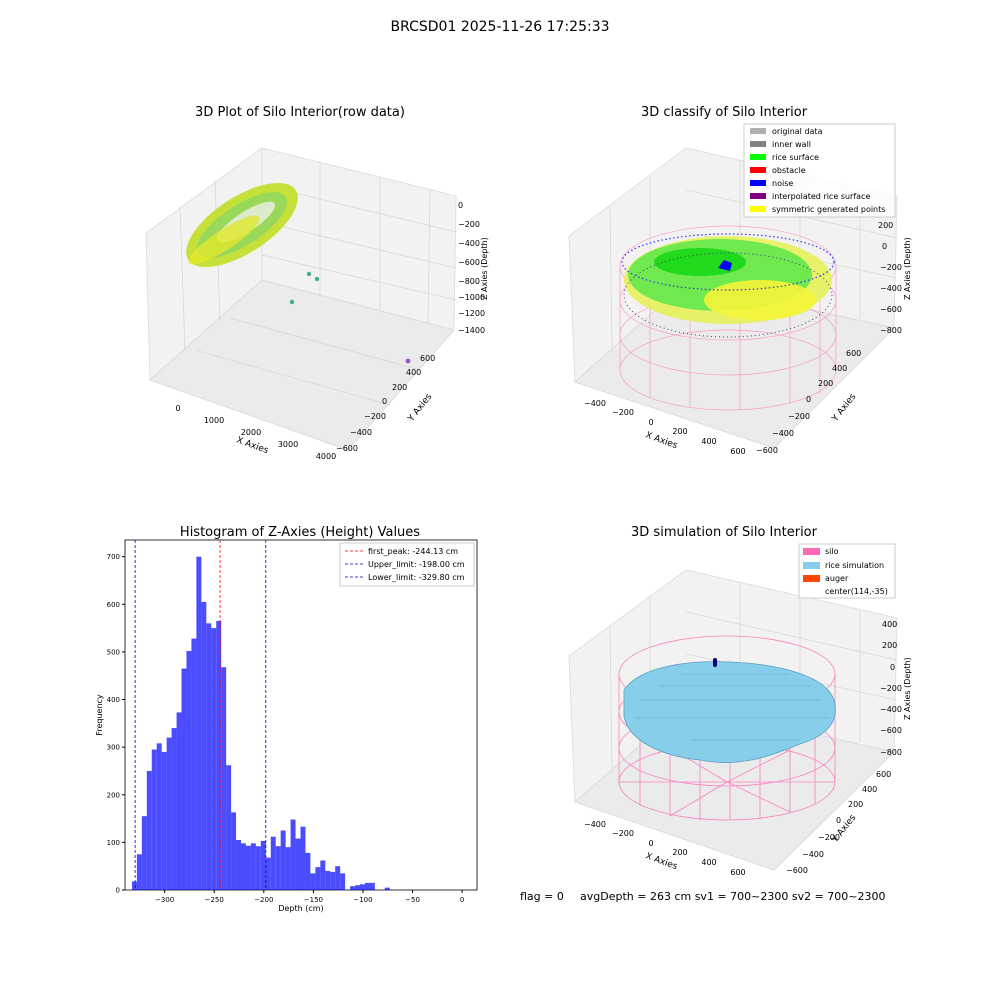 Image resolution: width=1000 pixels, height=1000 pixels. I want to click on panel1-ring-edge, so click(224, 240).